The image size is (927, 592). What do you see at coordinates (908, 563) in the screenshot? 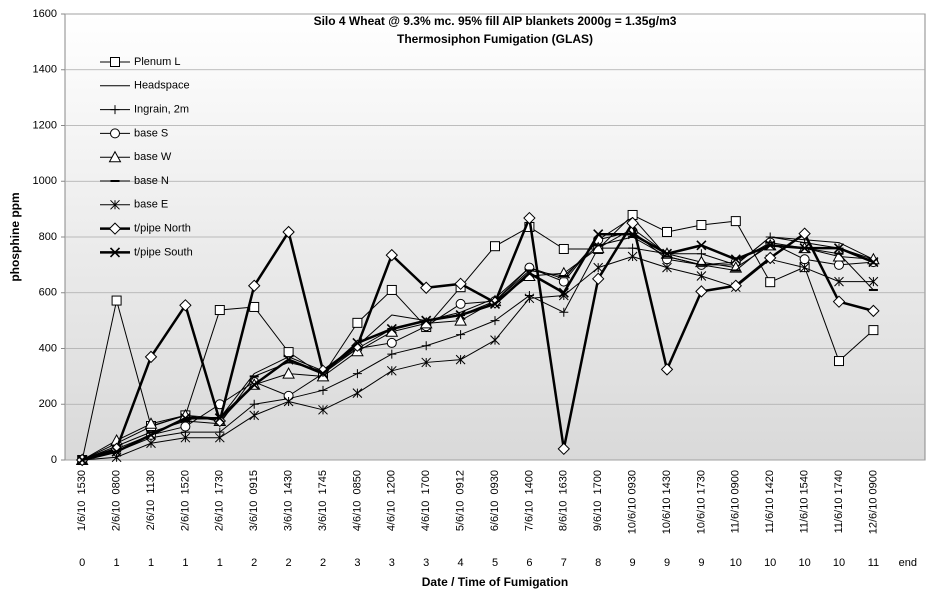
I see `day-label: end` at bounding box center [908, 563].